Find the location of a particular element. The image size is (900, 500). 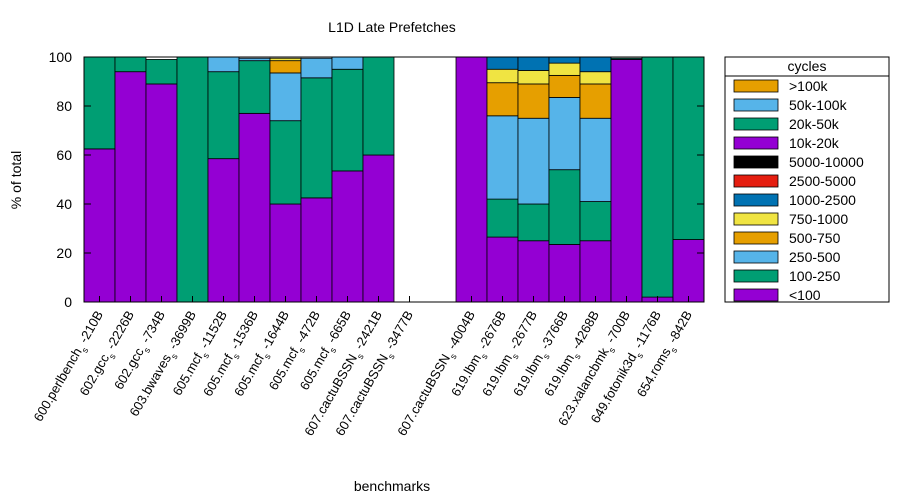

chart-title: L1D Late Prefetches is located at coordinates (392, 27).